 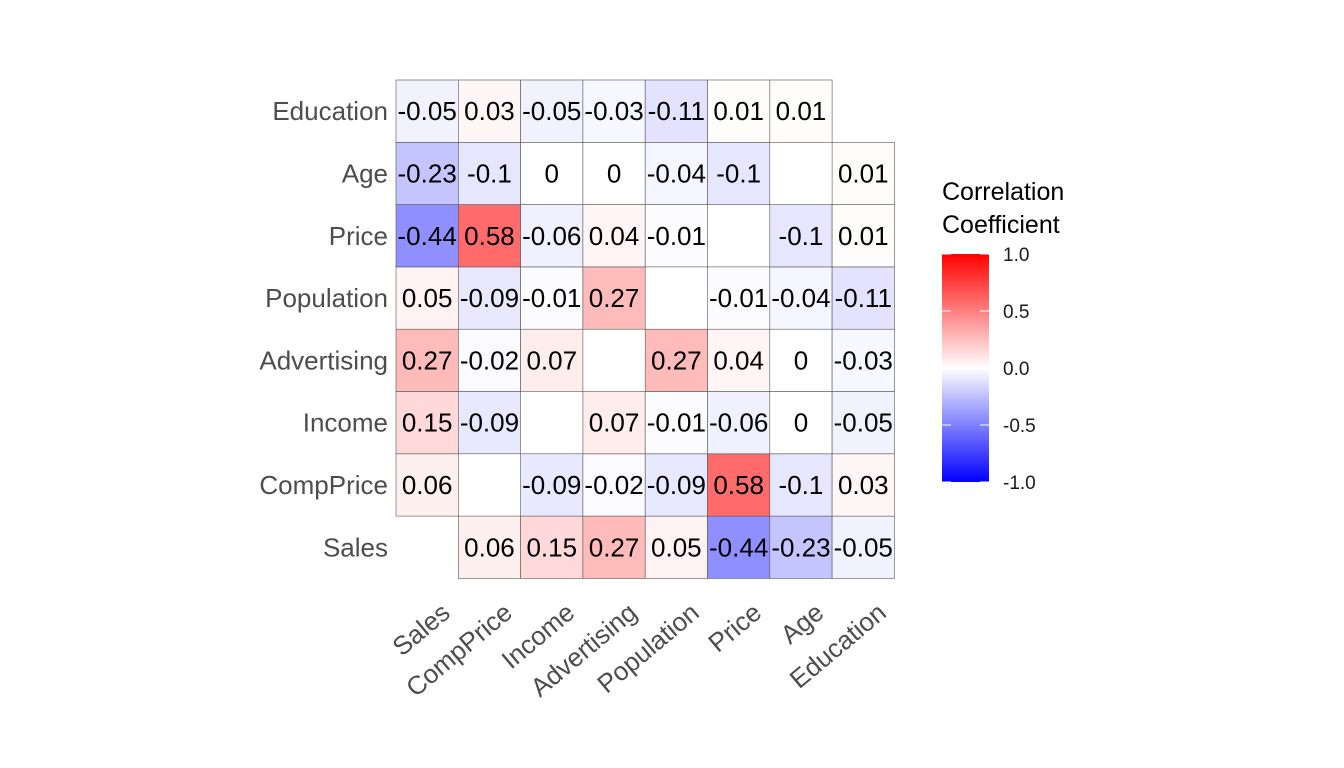 I want to click on cell-value-label: -0.06, so click(x=551, y=236).